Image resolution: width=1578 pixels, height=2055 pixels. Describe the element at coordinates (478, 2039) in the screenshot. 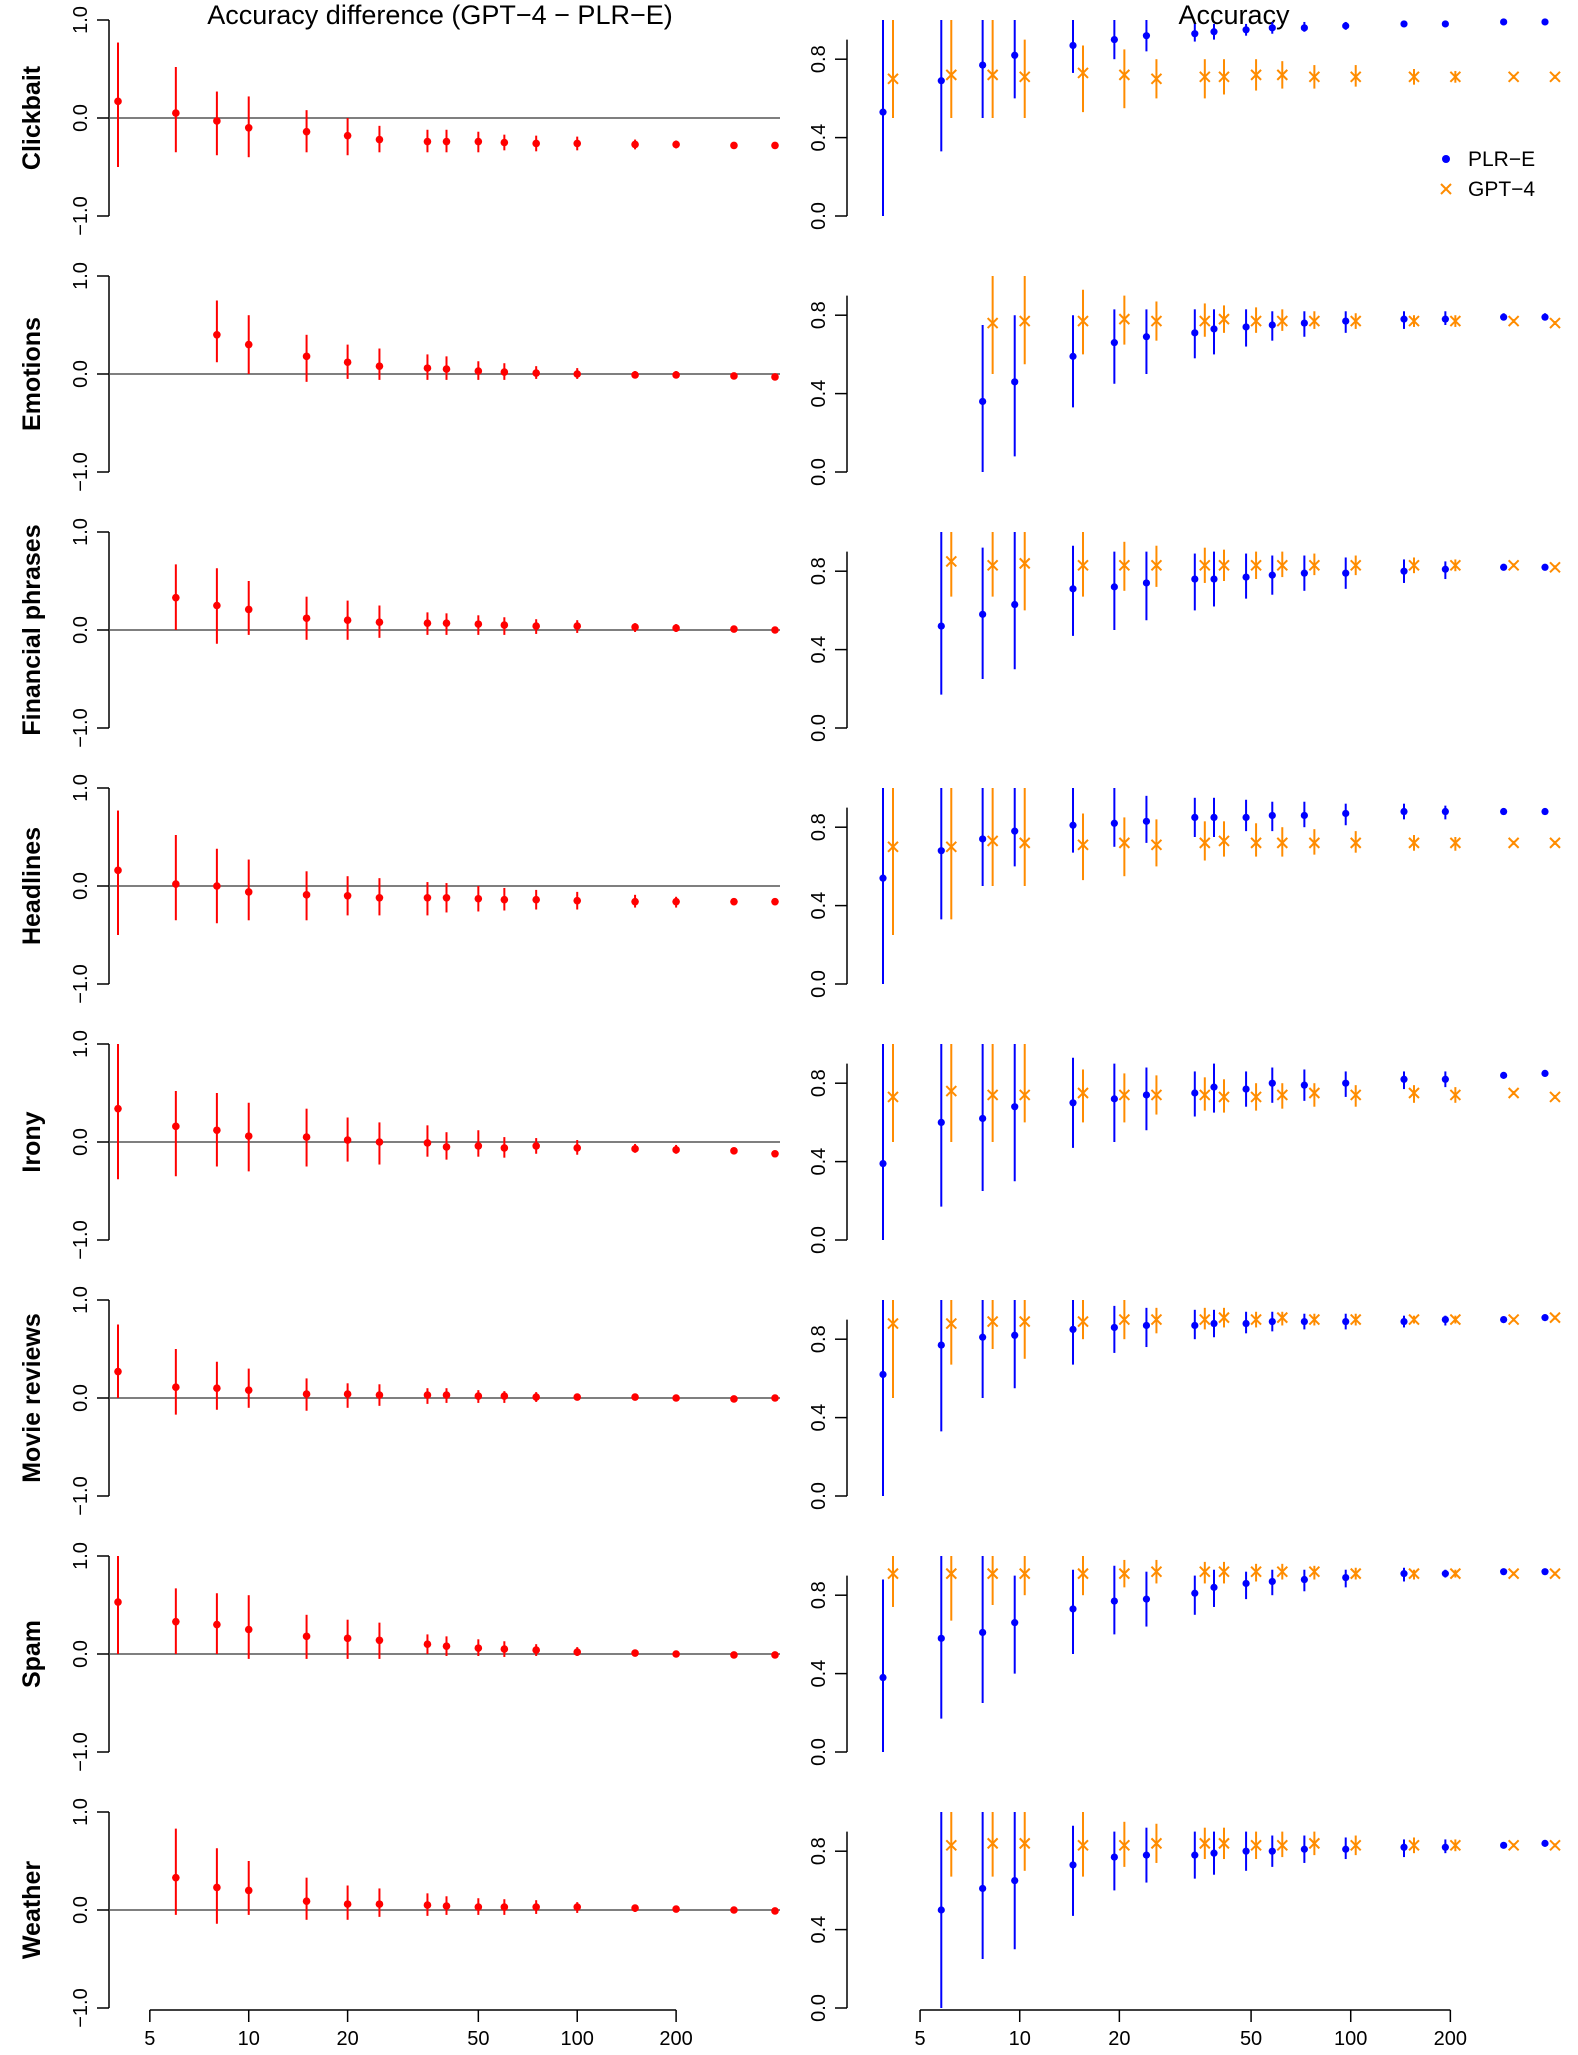

I see `left-x-tick-label: 50` at that location.